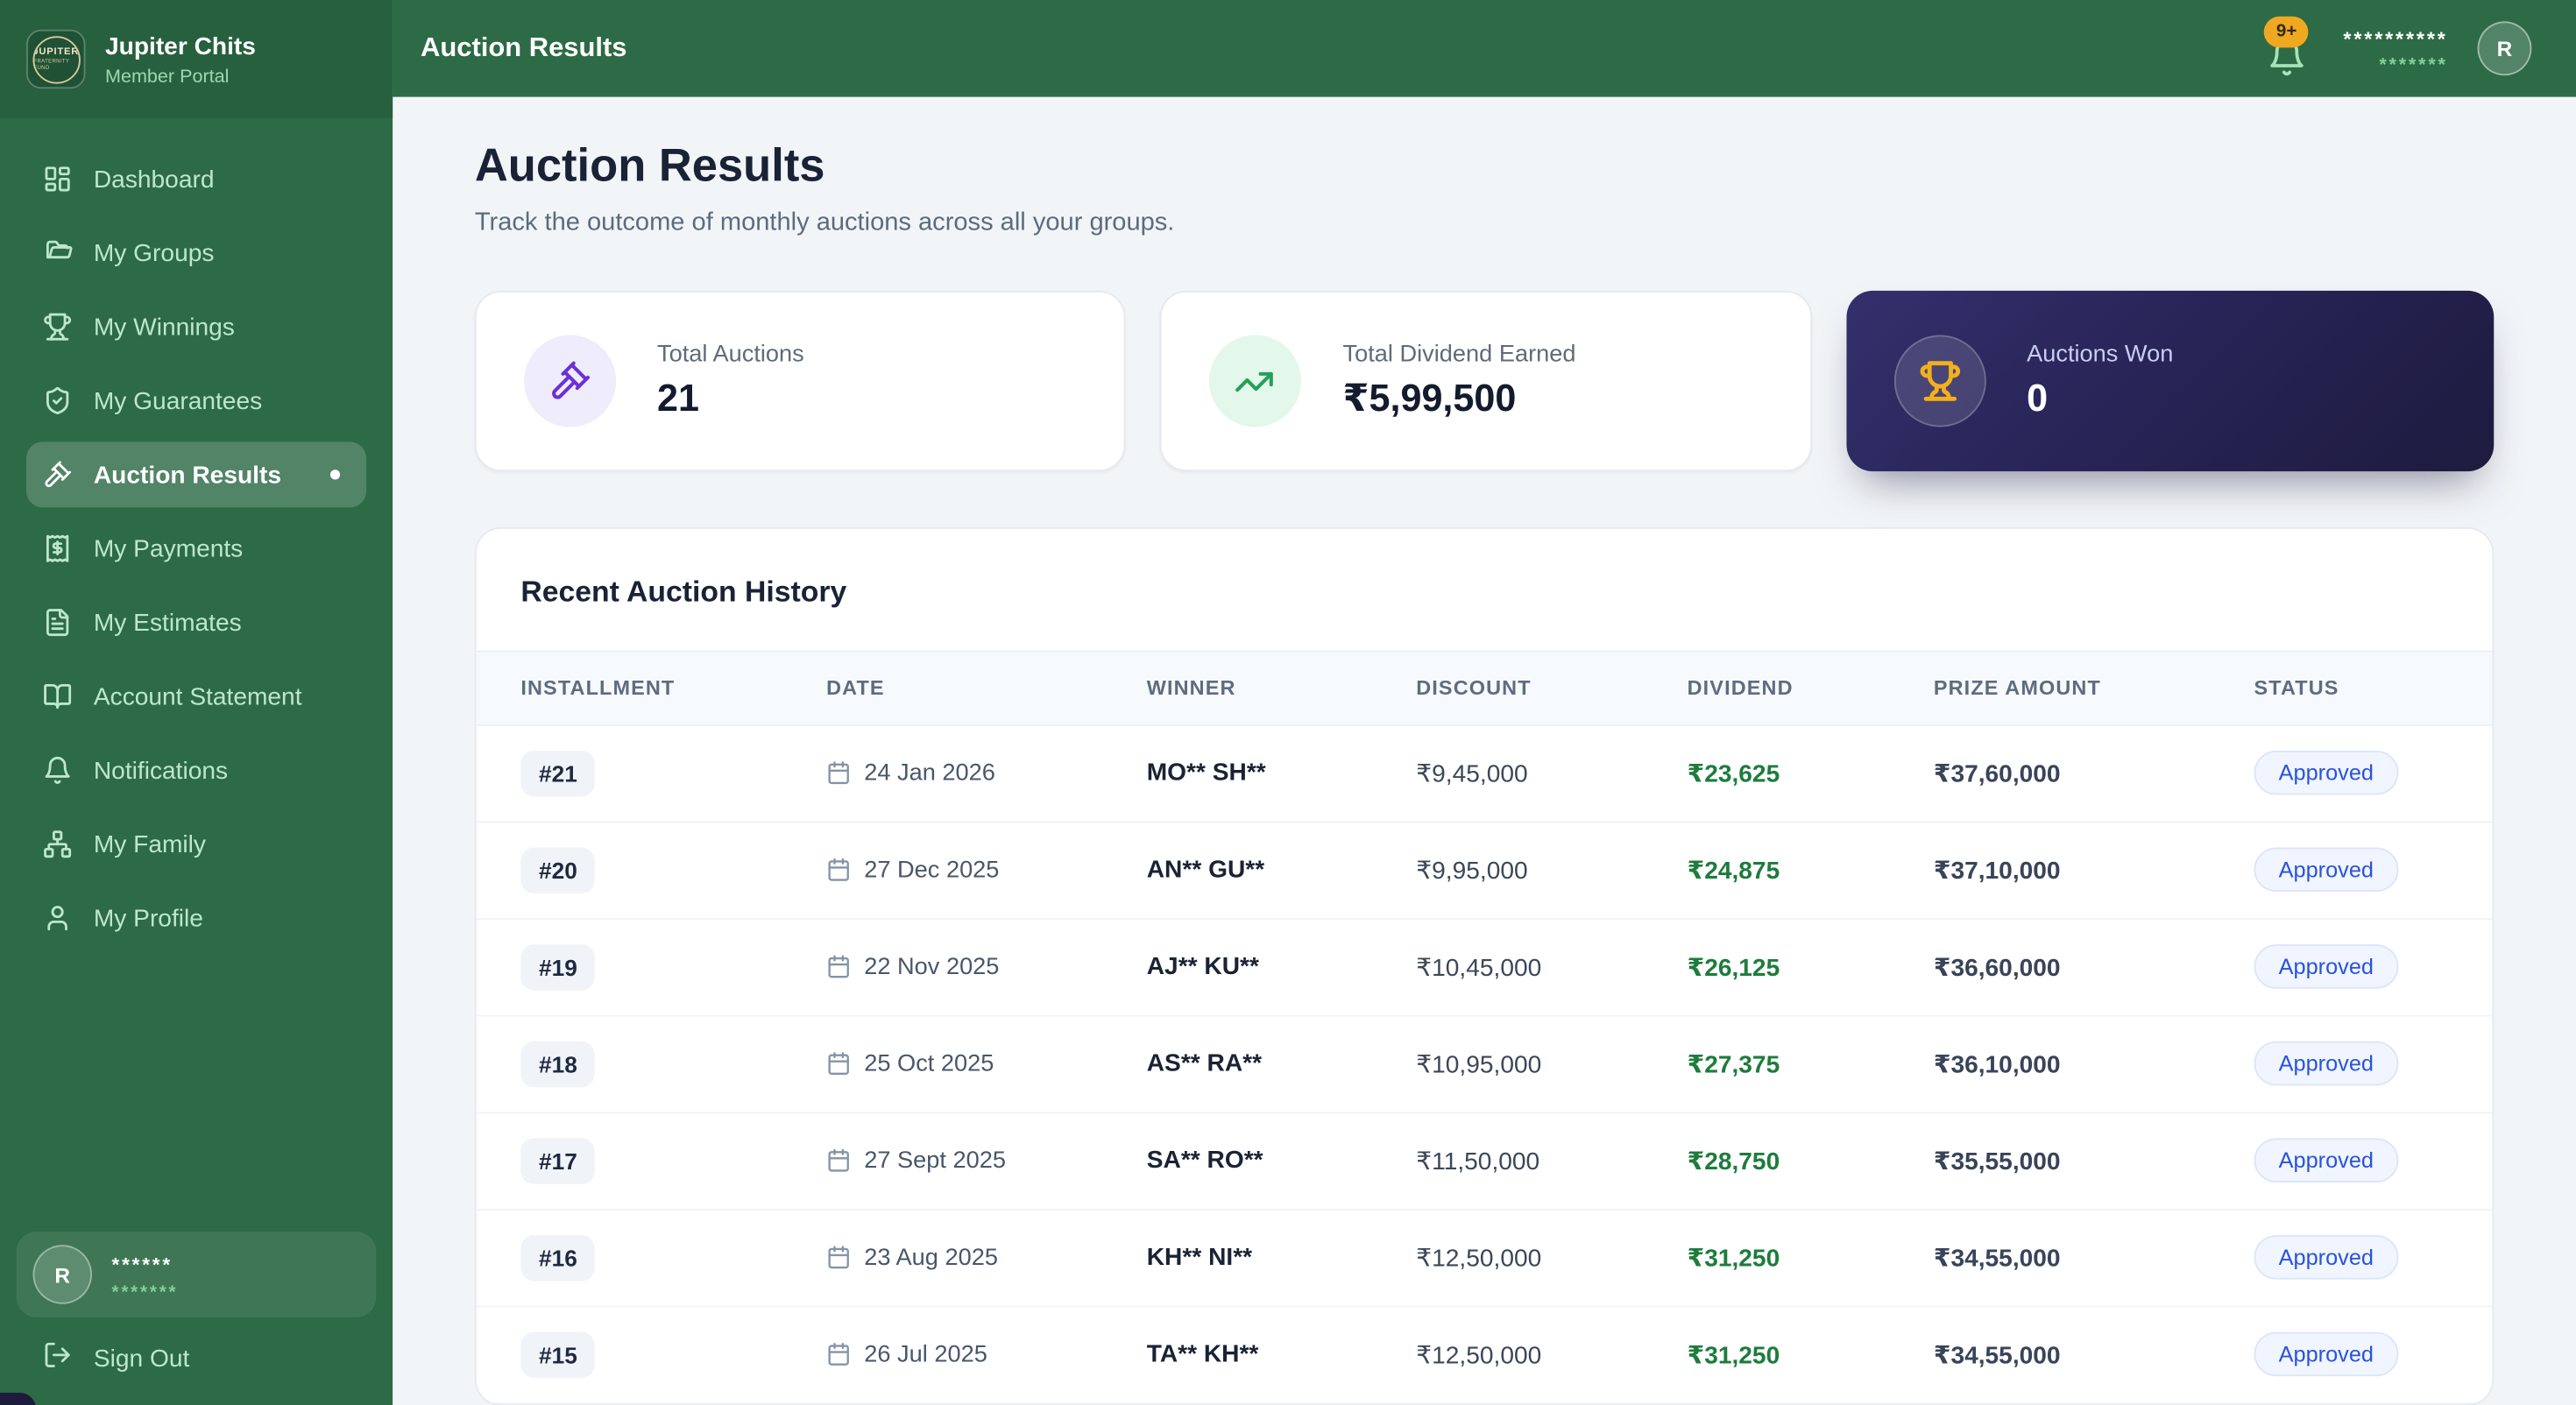 The height and width of the screenshot is (1405, 2576). I want to click on sidebar-item-notifications: Notifications, so click(196, 770).